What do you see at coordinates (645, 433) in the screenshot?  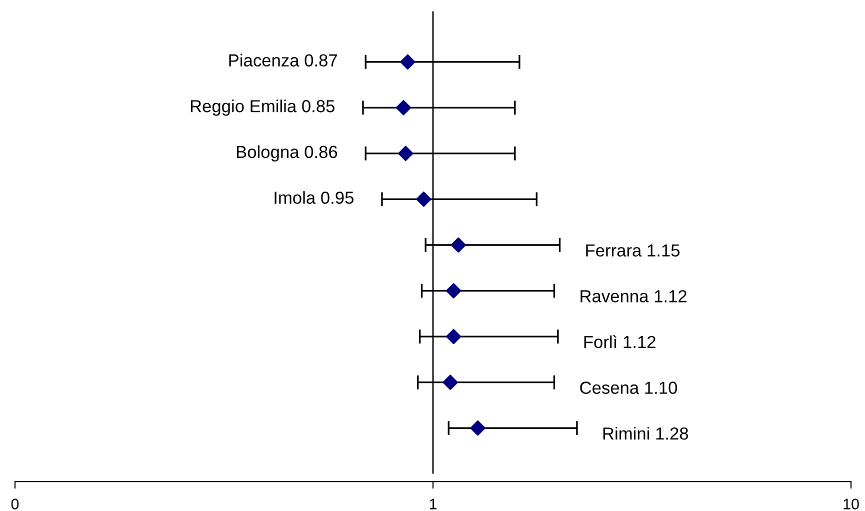 I see `y-tick-label: Rimini 1.28` at bounding box center [645, 433].